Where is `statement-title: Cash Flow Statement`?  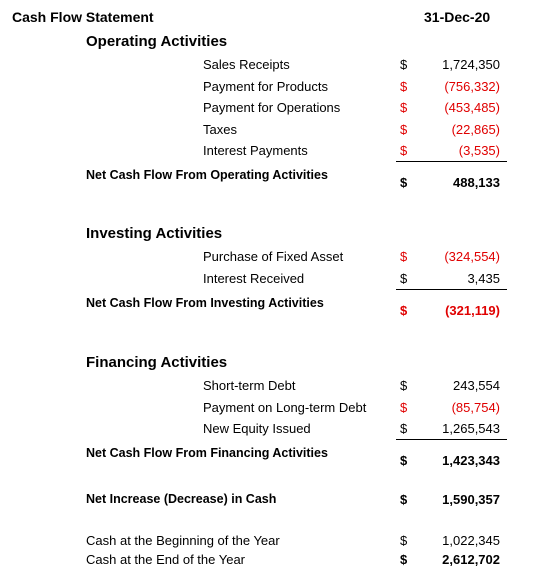 statement-title: Cash Flow Statement is located at coordinates (83, 17).